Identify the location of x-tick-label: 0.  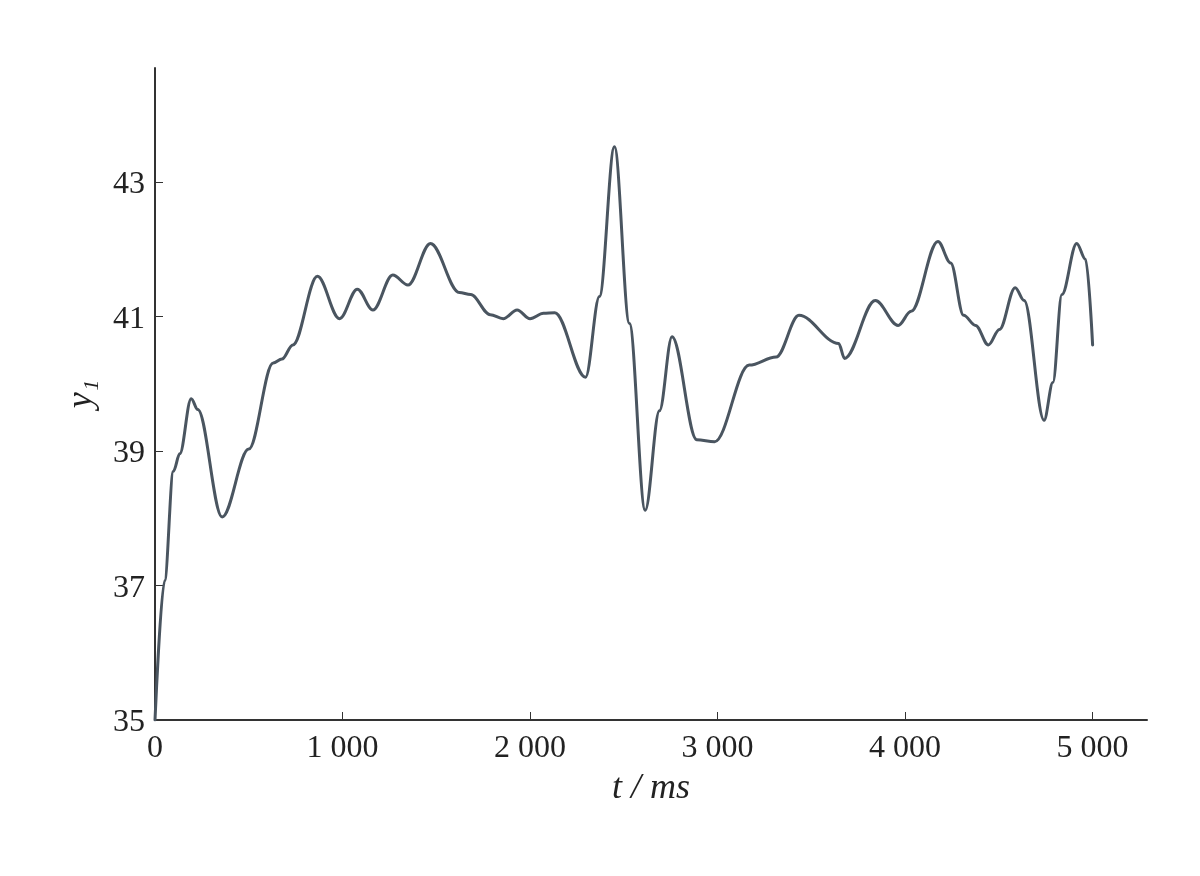
(155, 746).